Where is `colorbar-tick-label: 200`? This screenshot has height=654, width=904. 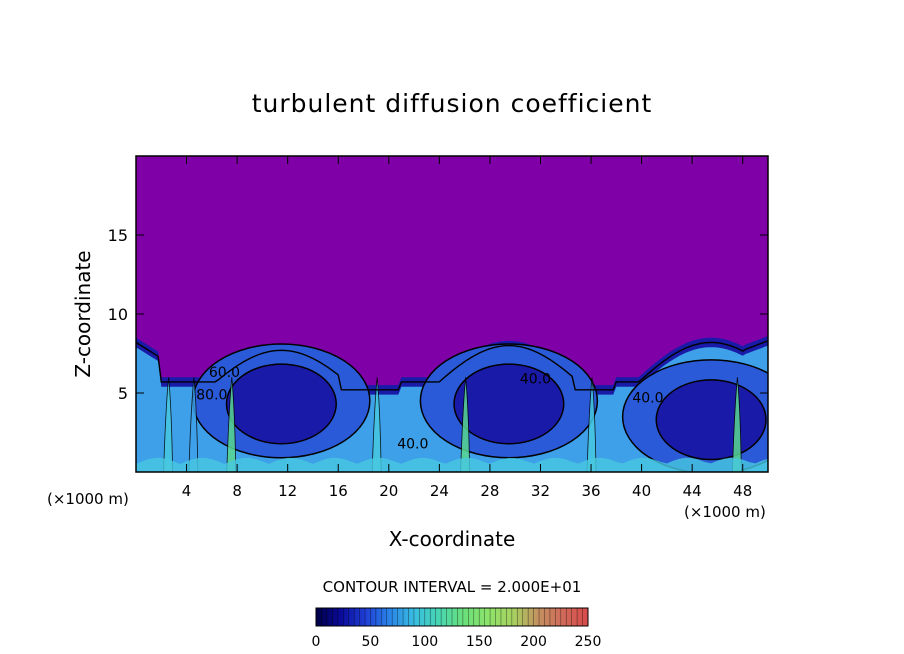 colorbar-tick-label: 200 is located at coordinates (533, 642).